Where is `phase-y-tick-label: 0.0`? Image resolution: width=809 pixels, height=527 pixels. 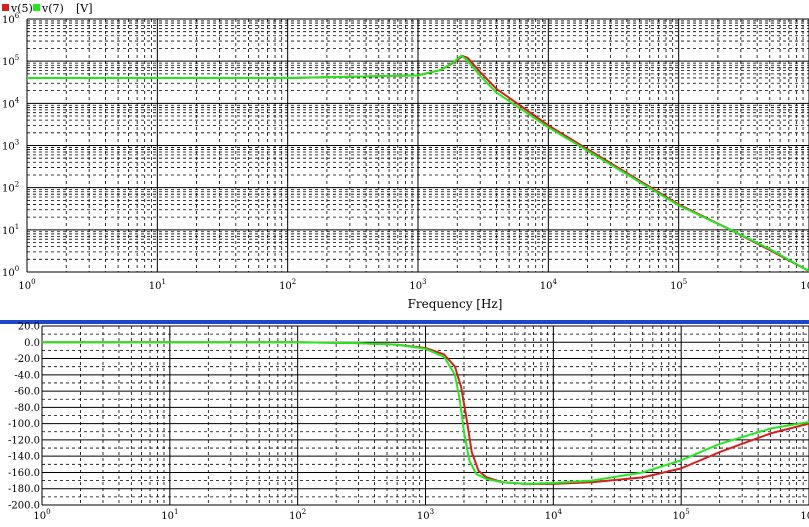 phase-y-tick-label: 0.0 is located at coordinates (32, 343).